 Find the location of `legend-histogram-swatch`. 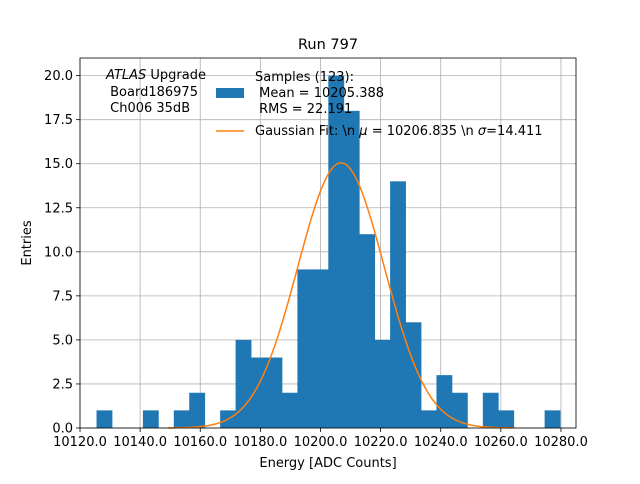

legend-histogram-swatch is located at coordinates (230, 93).